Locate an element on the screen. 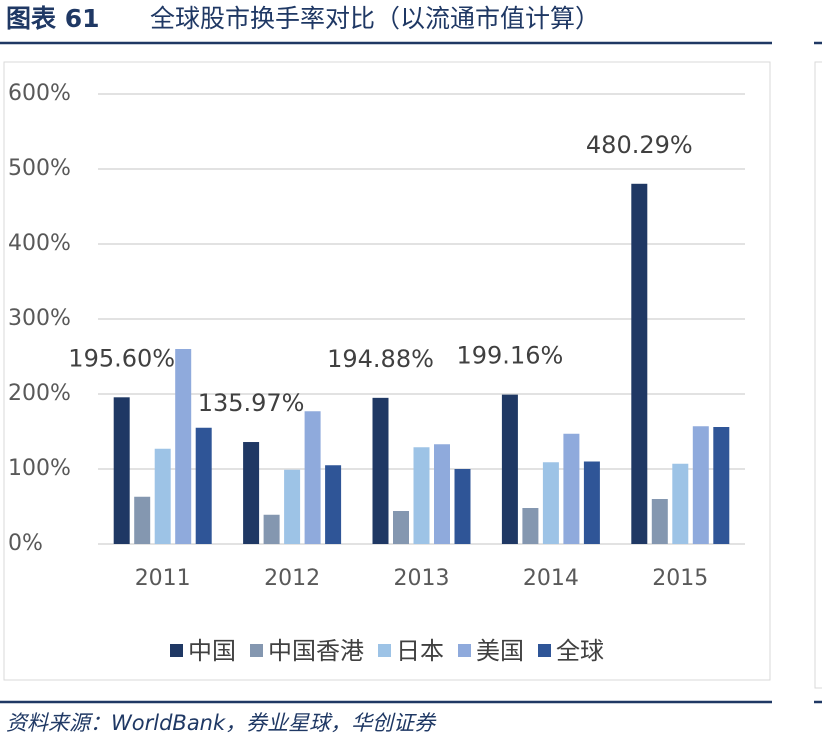  y-tick-label: 200% is located at coordinates (39, 393).